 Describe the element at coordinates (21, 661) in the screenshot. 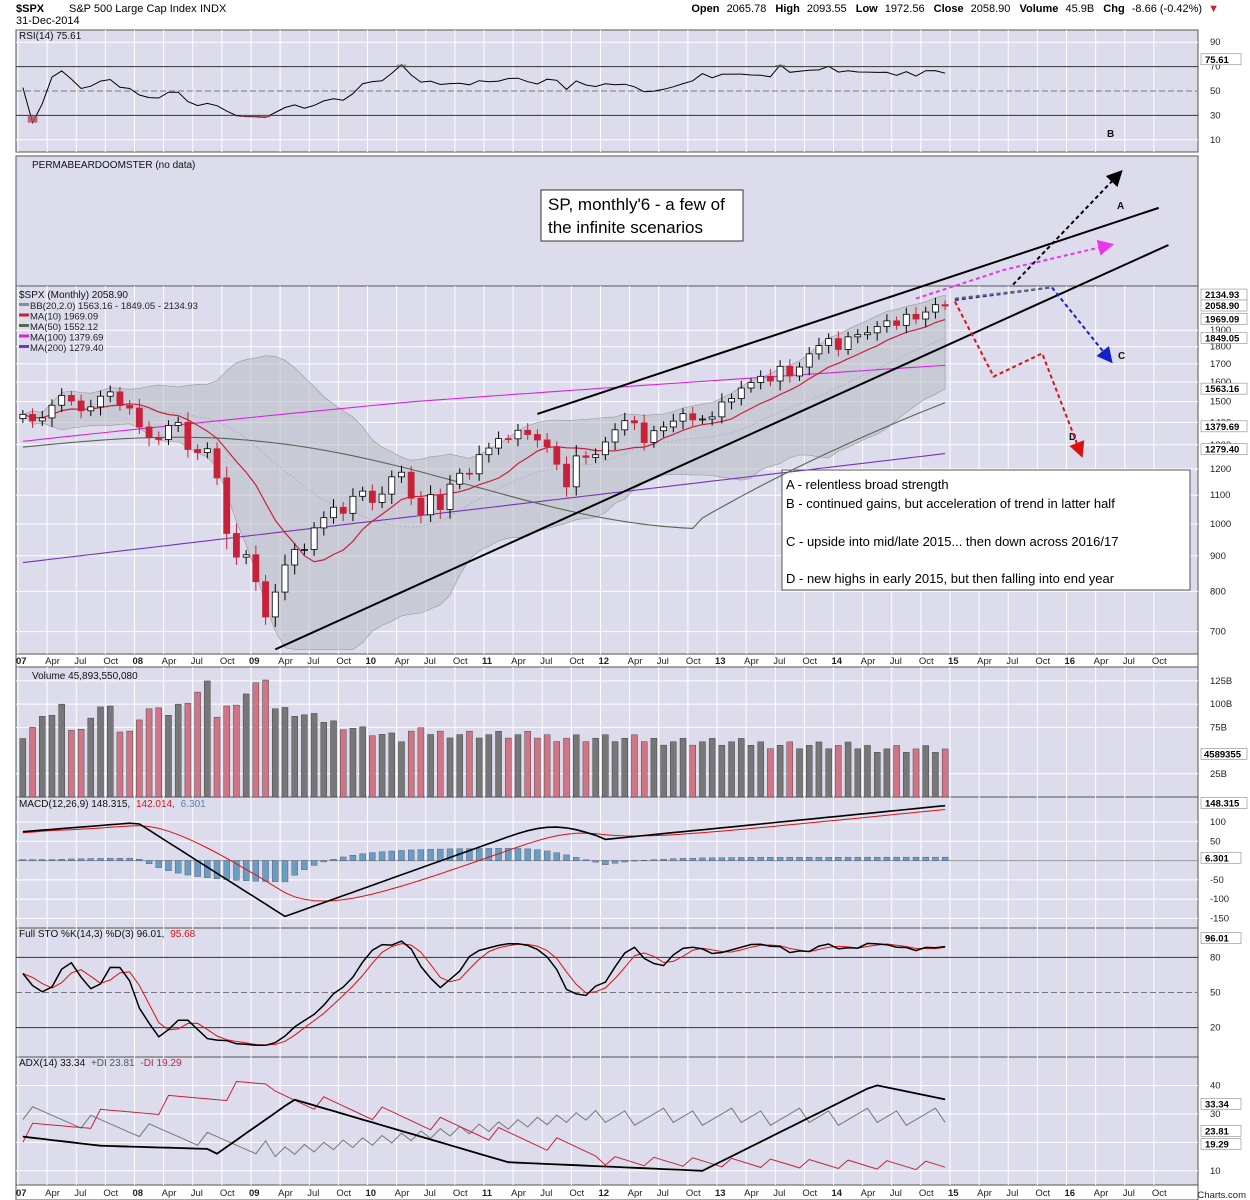

I see `x-tick-label: 07` at that location.